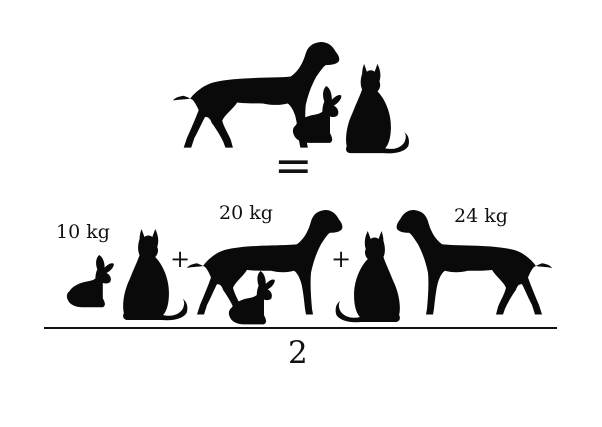 Image resolution: width=602 pixels, height=427 pixels. What do you see at coordinates (341, 259) in the screenshot?
I see `plus-sign-2: +` at bounding box center [341, 259].